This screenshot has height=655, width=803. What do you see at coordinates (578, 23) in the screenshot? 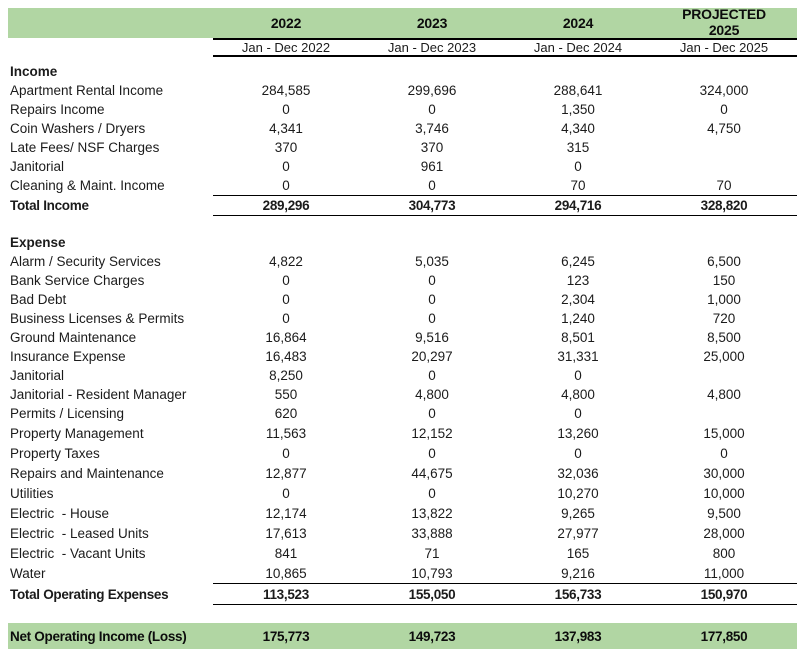
I see `column-header-2024: 2024` at bounding box center [578, 23].